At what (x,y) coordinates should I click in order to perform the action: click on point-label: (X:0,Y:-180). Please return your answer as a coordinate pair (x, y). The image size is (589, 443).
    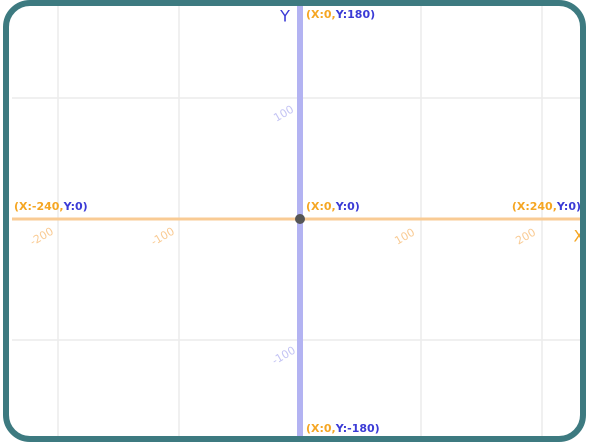
    Looking at the image, I should click on (343, 428).